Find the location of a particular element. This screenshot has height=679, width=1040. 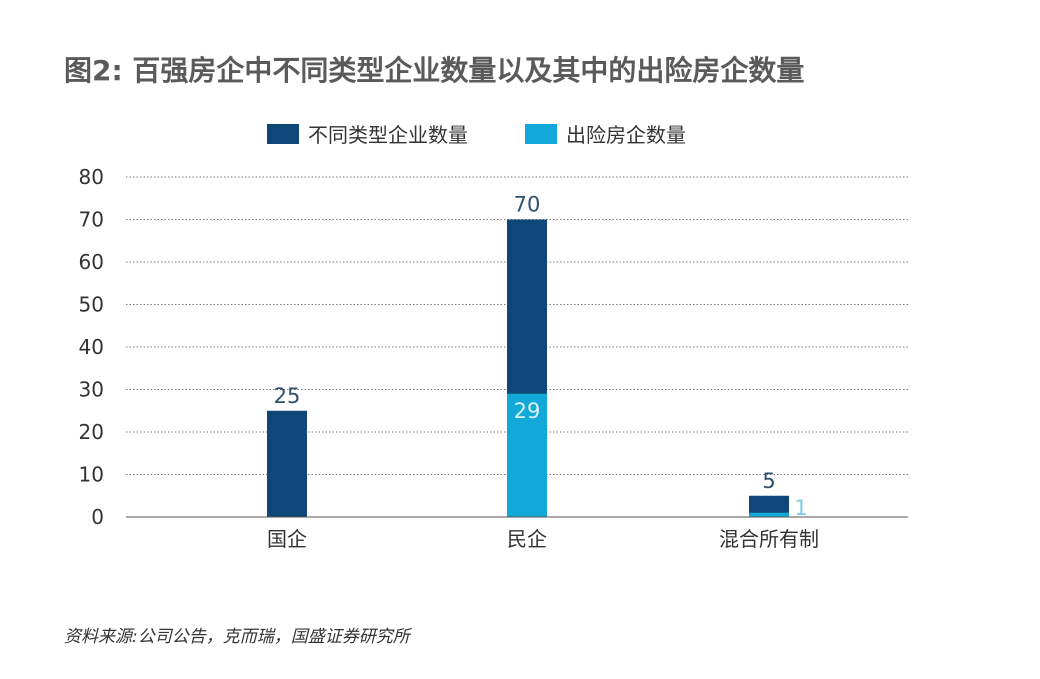

y-tick-label: 80 is located at coordinates (91, 177).